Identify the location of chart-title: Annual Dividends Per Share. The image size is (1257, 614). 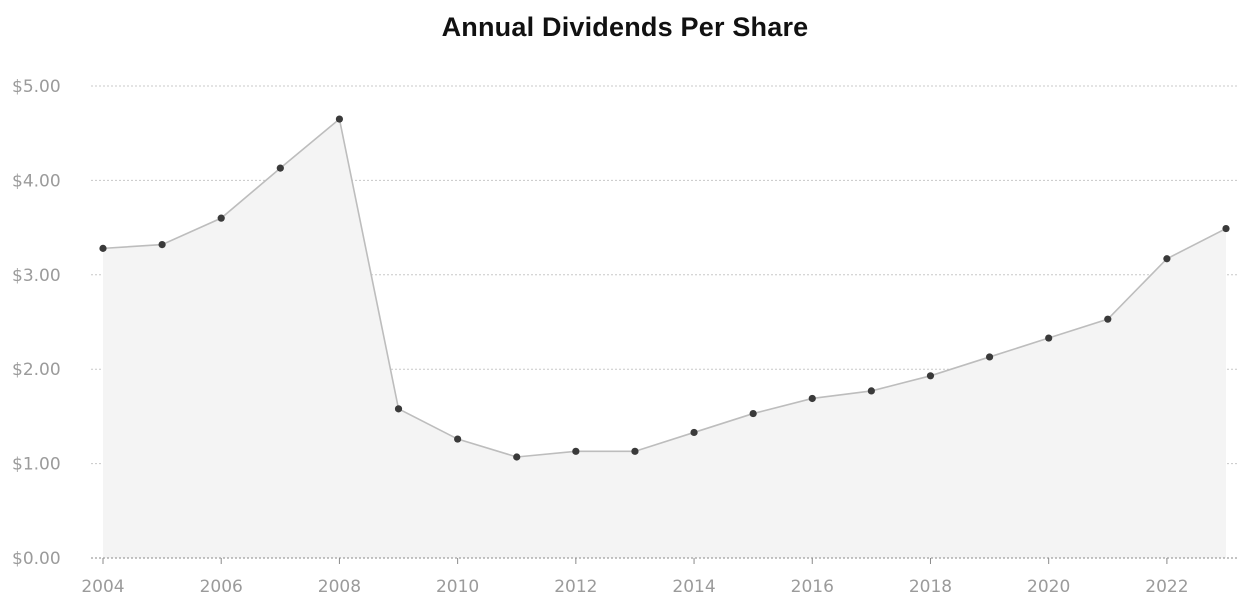
(625, 27).